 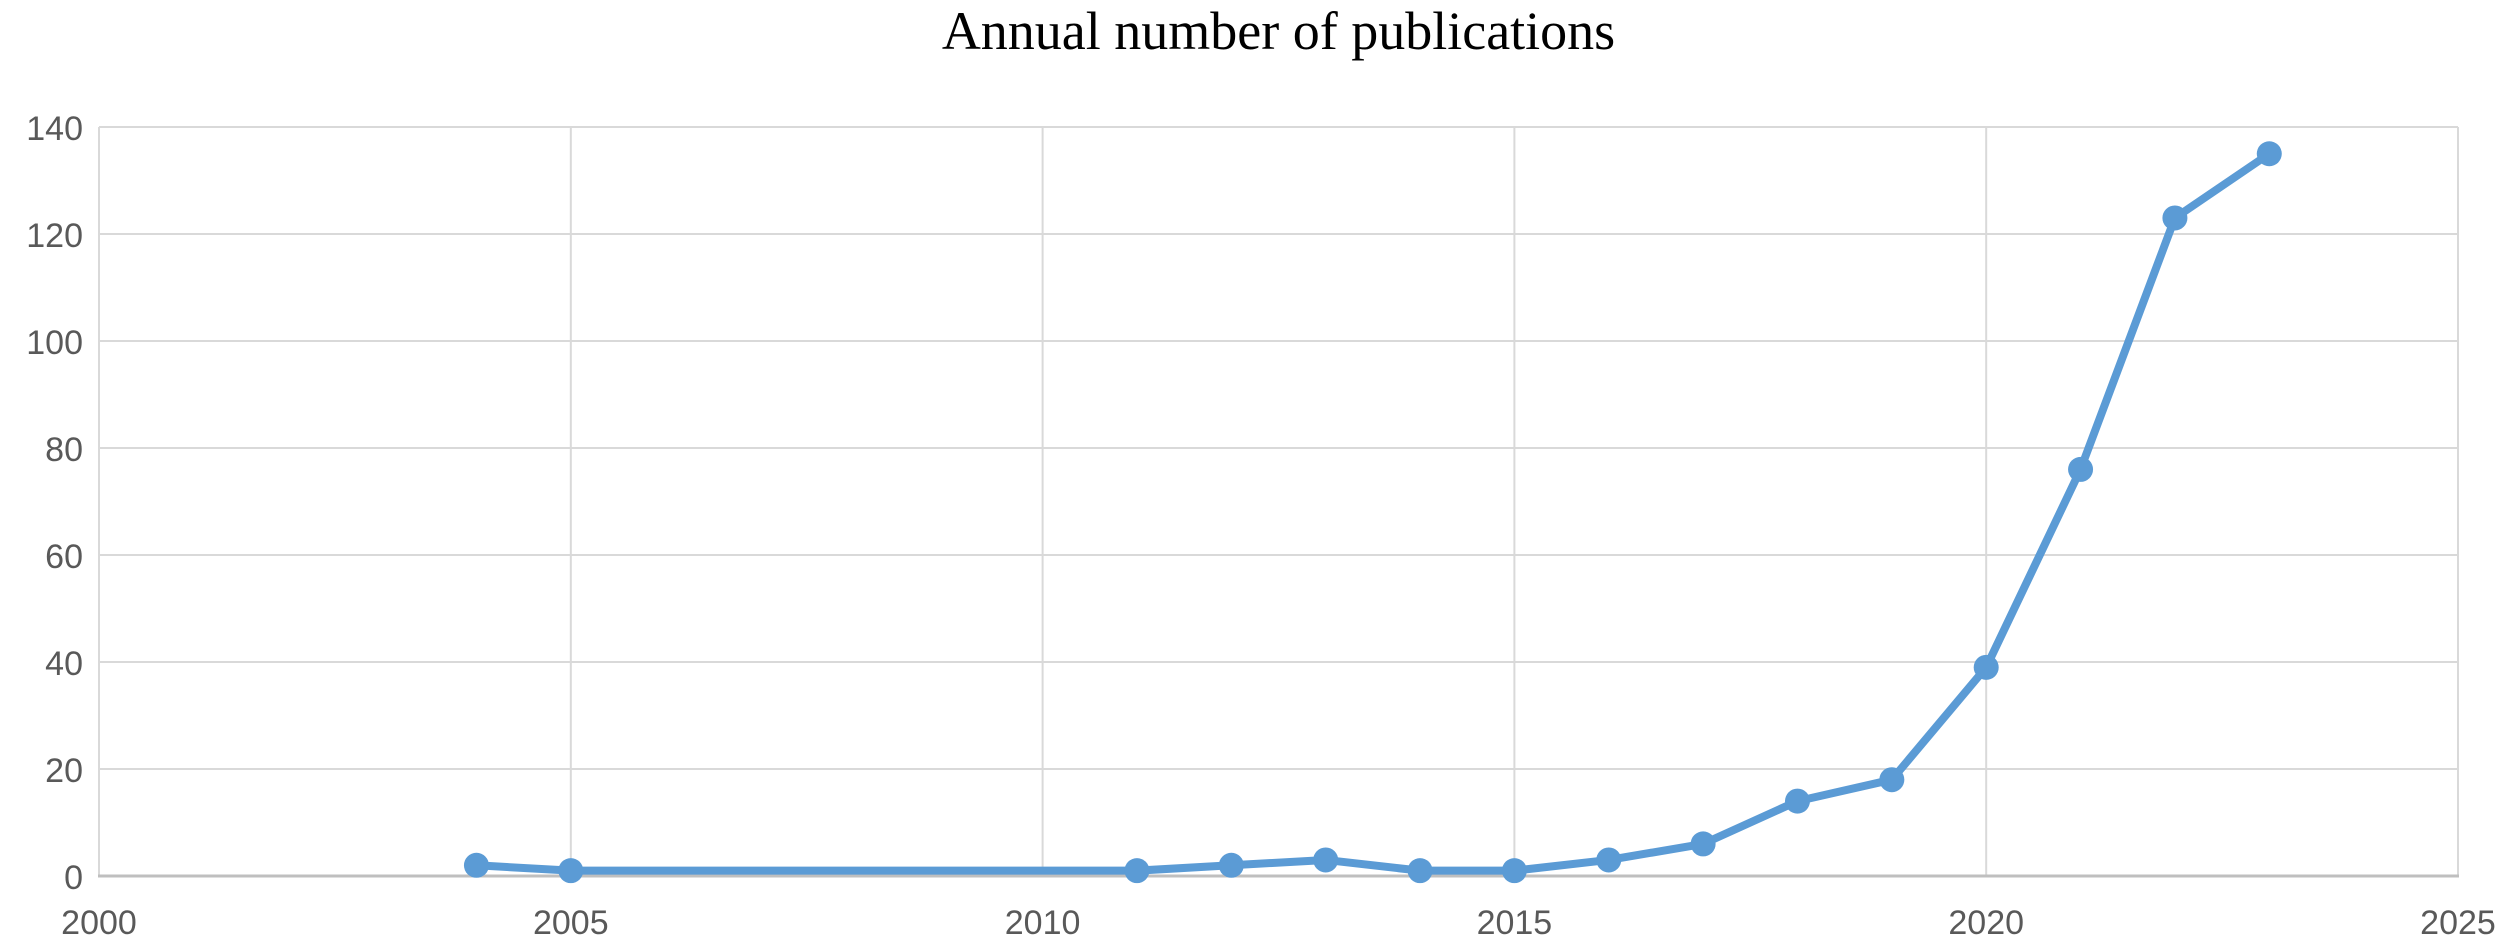 What do you see at coordinates (1609, 860) in the screenshot?
I see `data-point-2016` at bounding box center [1609, 860].